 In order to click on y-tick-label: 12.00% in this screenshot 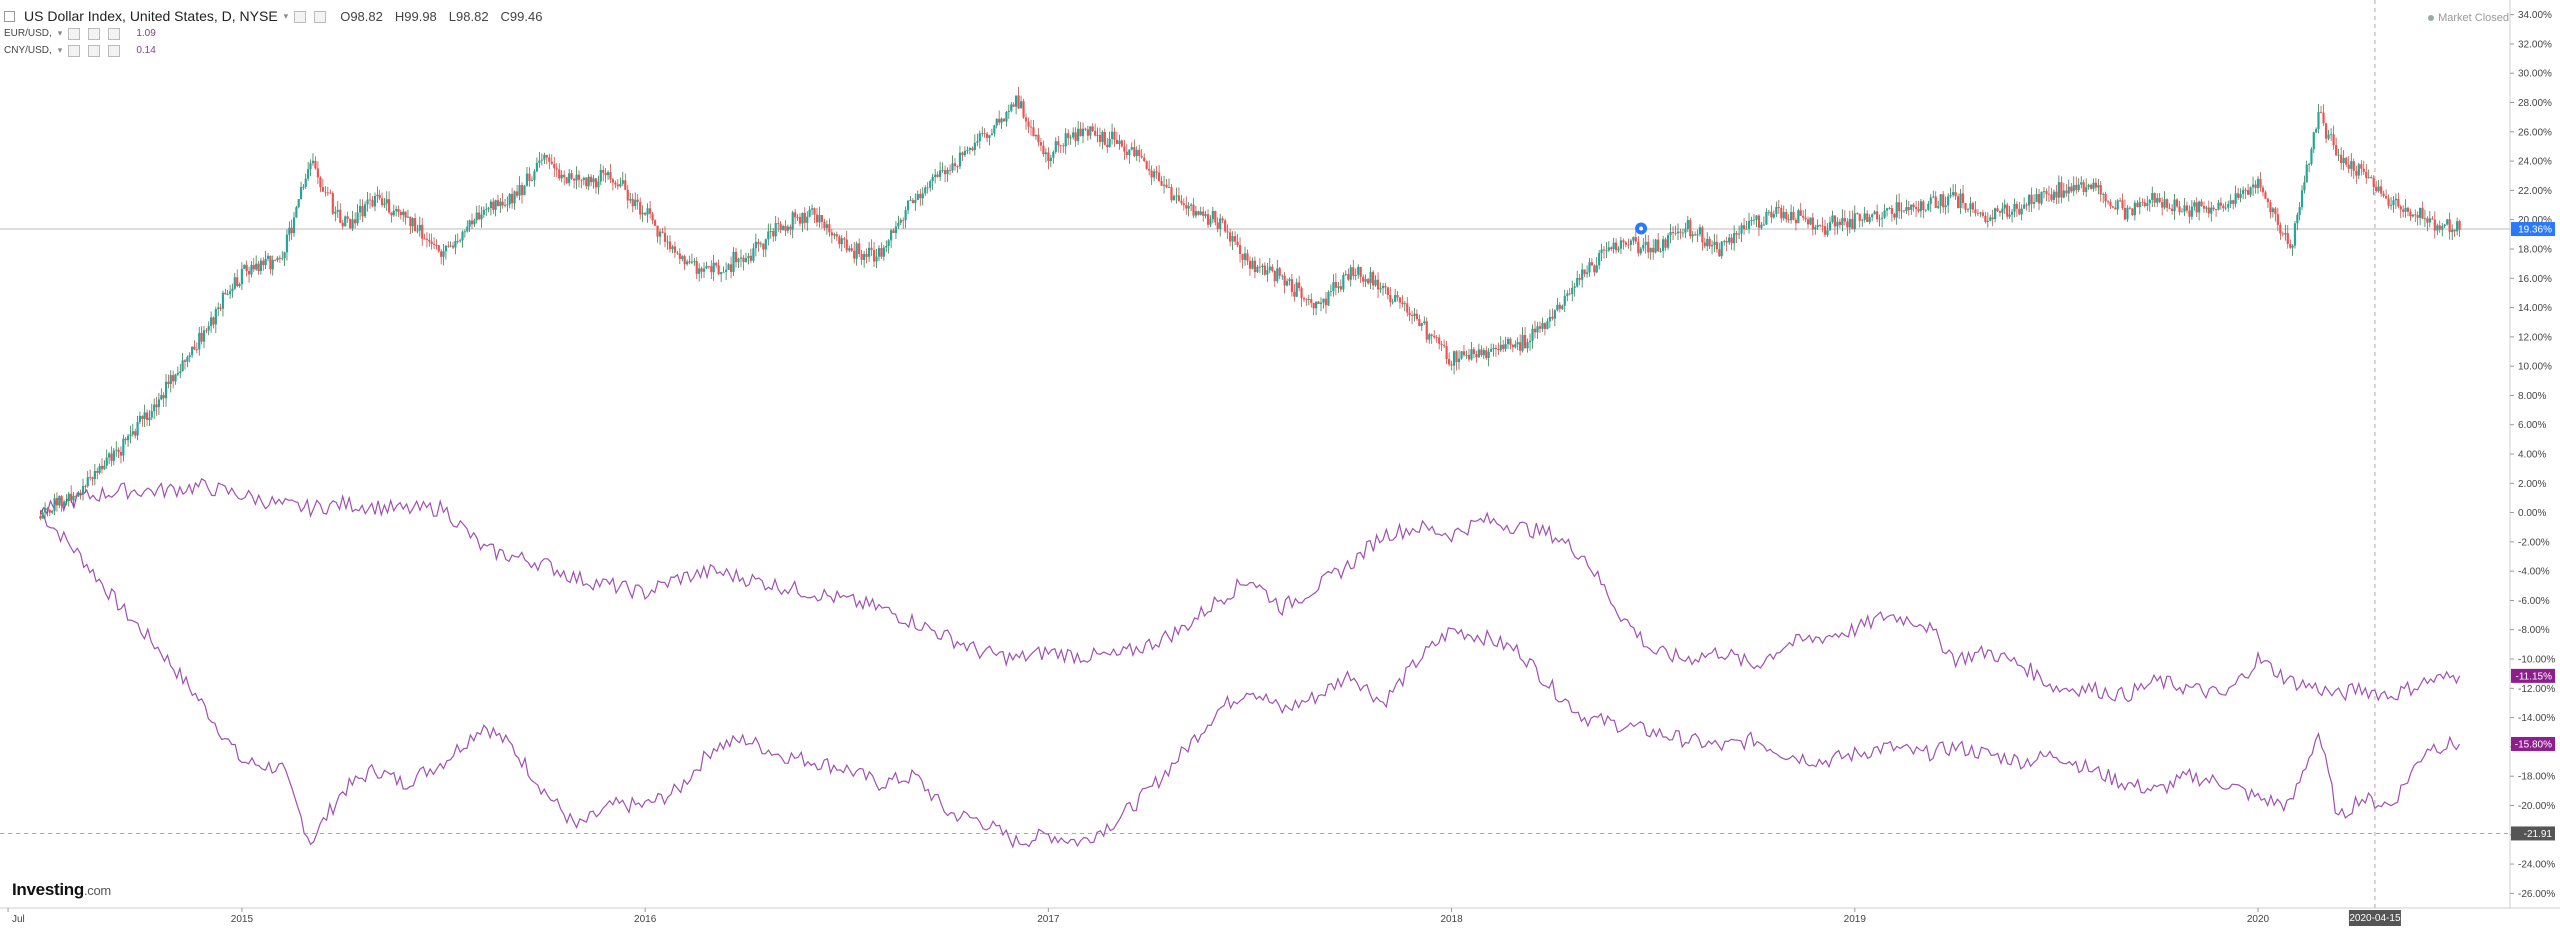, I will do `click(2535, 337)`.